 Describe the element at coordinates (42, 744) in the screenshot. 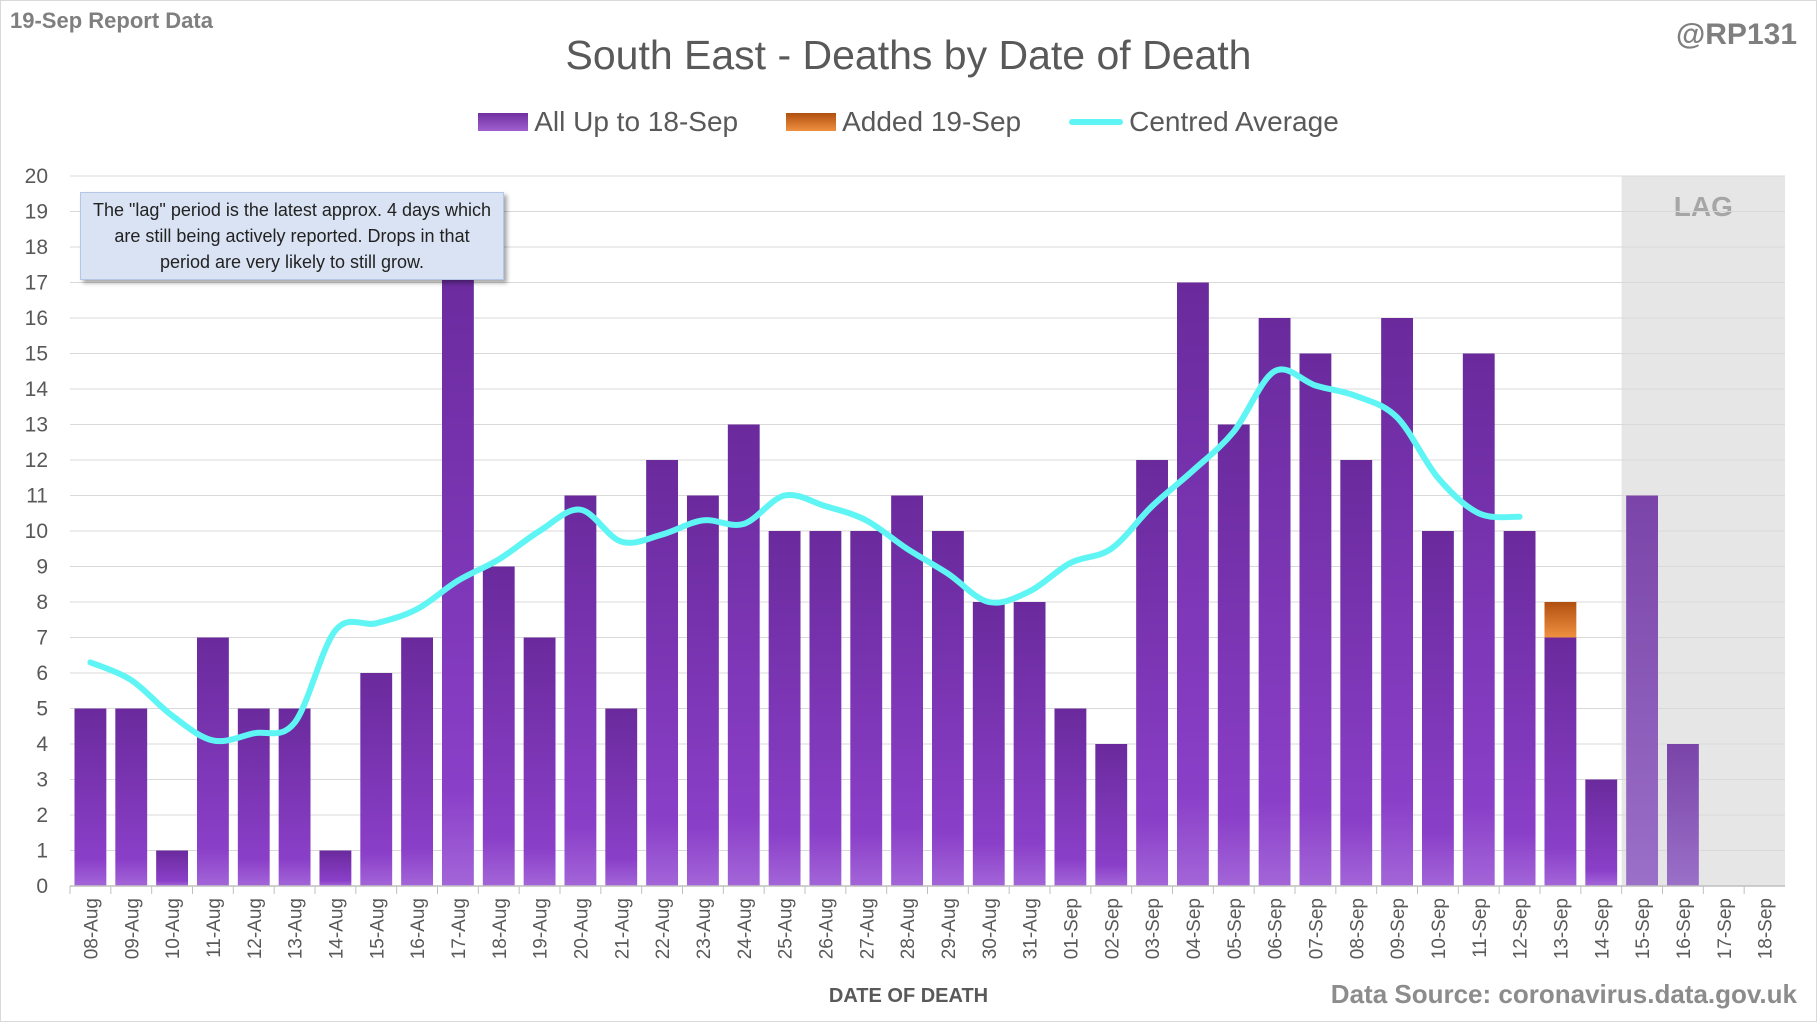

I see `y-tick-label: 4` at that location.